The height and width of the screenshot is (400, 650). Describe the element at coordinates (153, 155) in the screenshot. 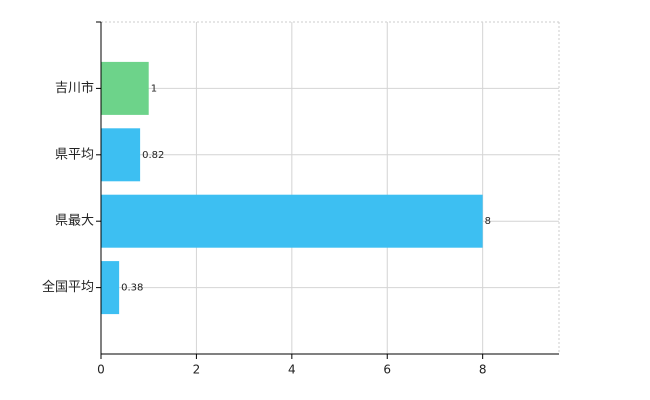

I see `value-label: 0.82` at that location.